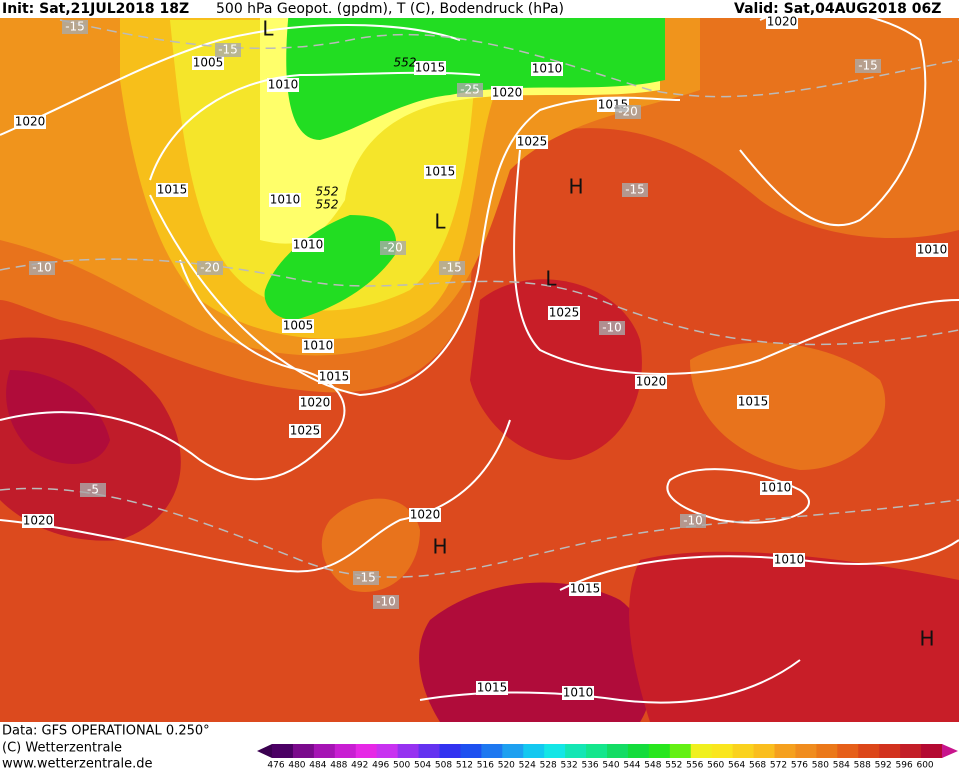 Image resolution: width=959 pixels, height=770 pixels. What do you see at coordinates (757, 765) in the screenshot?
I see `colorbar-label: 568` at bounding box center [757, 765].